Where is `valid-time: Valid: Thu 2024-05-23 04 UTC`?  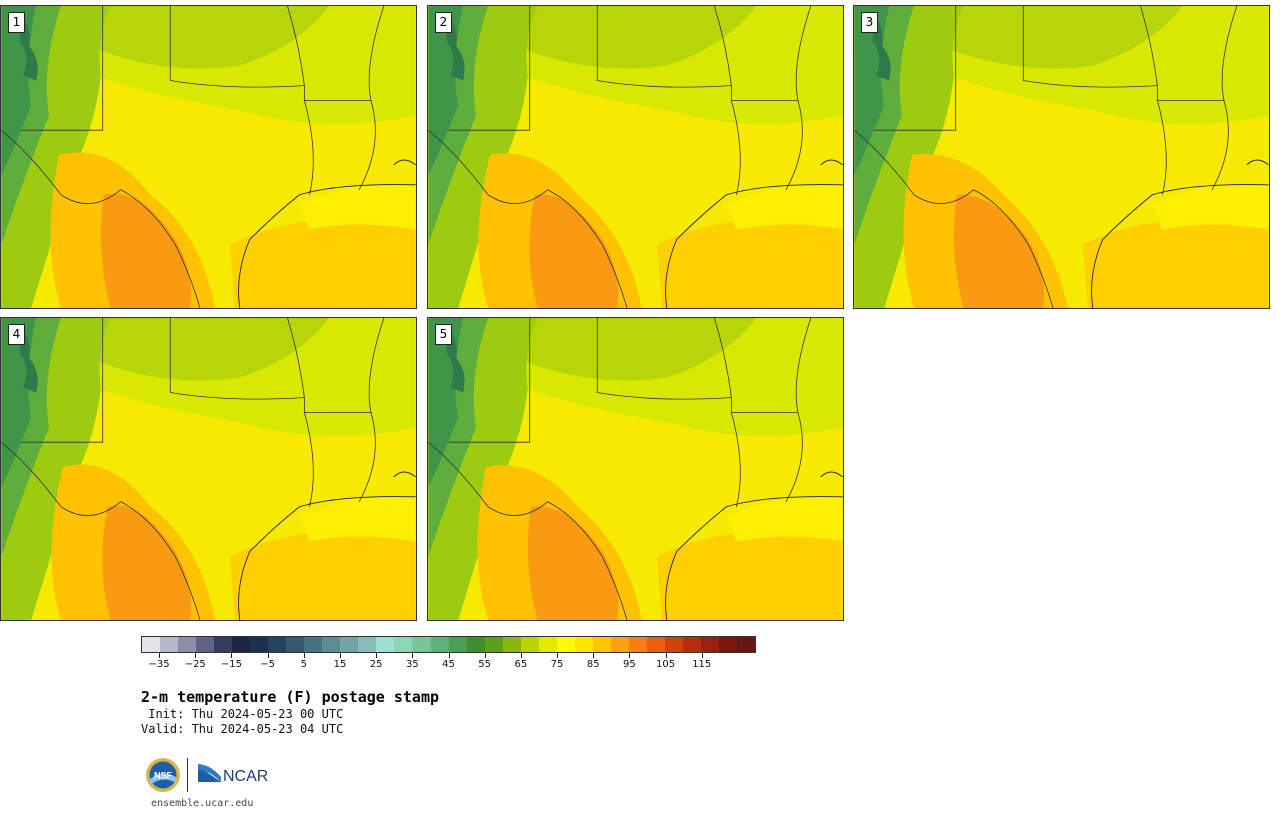 valid-time: Valid: Thu 2024-05-23 04 UTC is located at coordinates (242, 729).